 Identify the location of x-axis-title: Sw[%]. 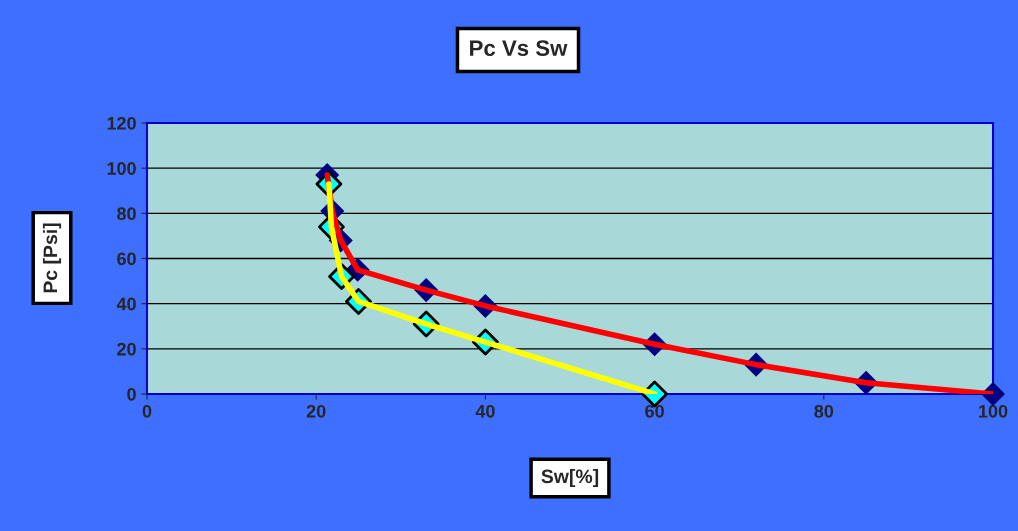
(570, 478).